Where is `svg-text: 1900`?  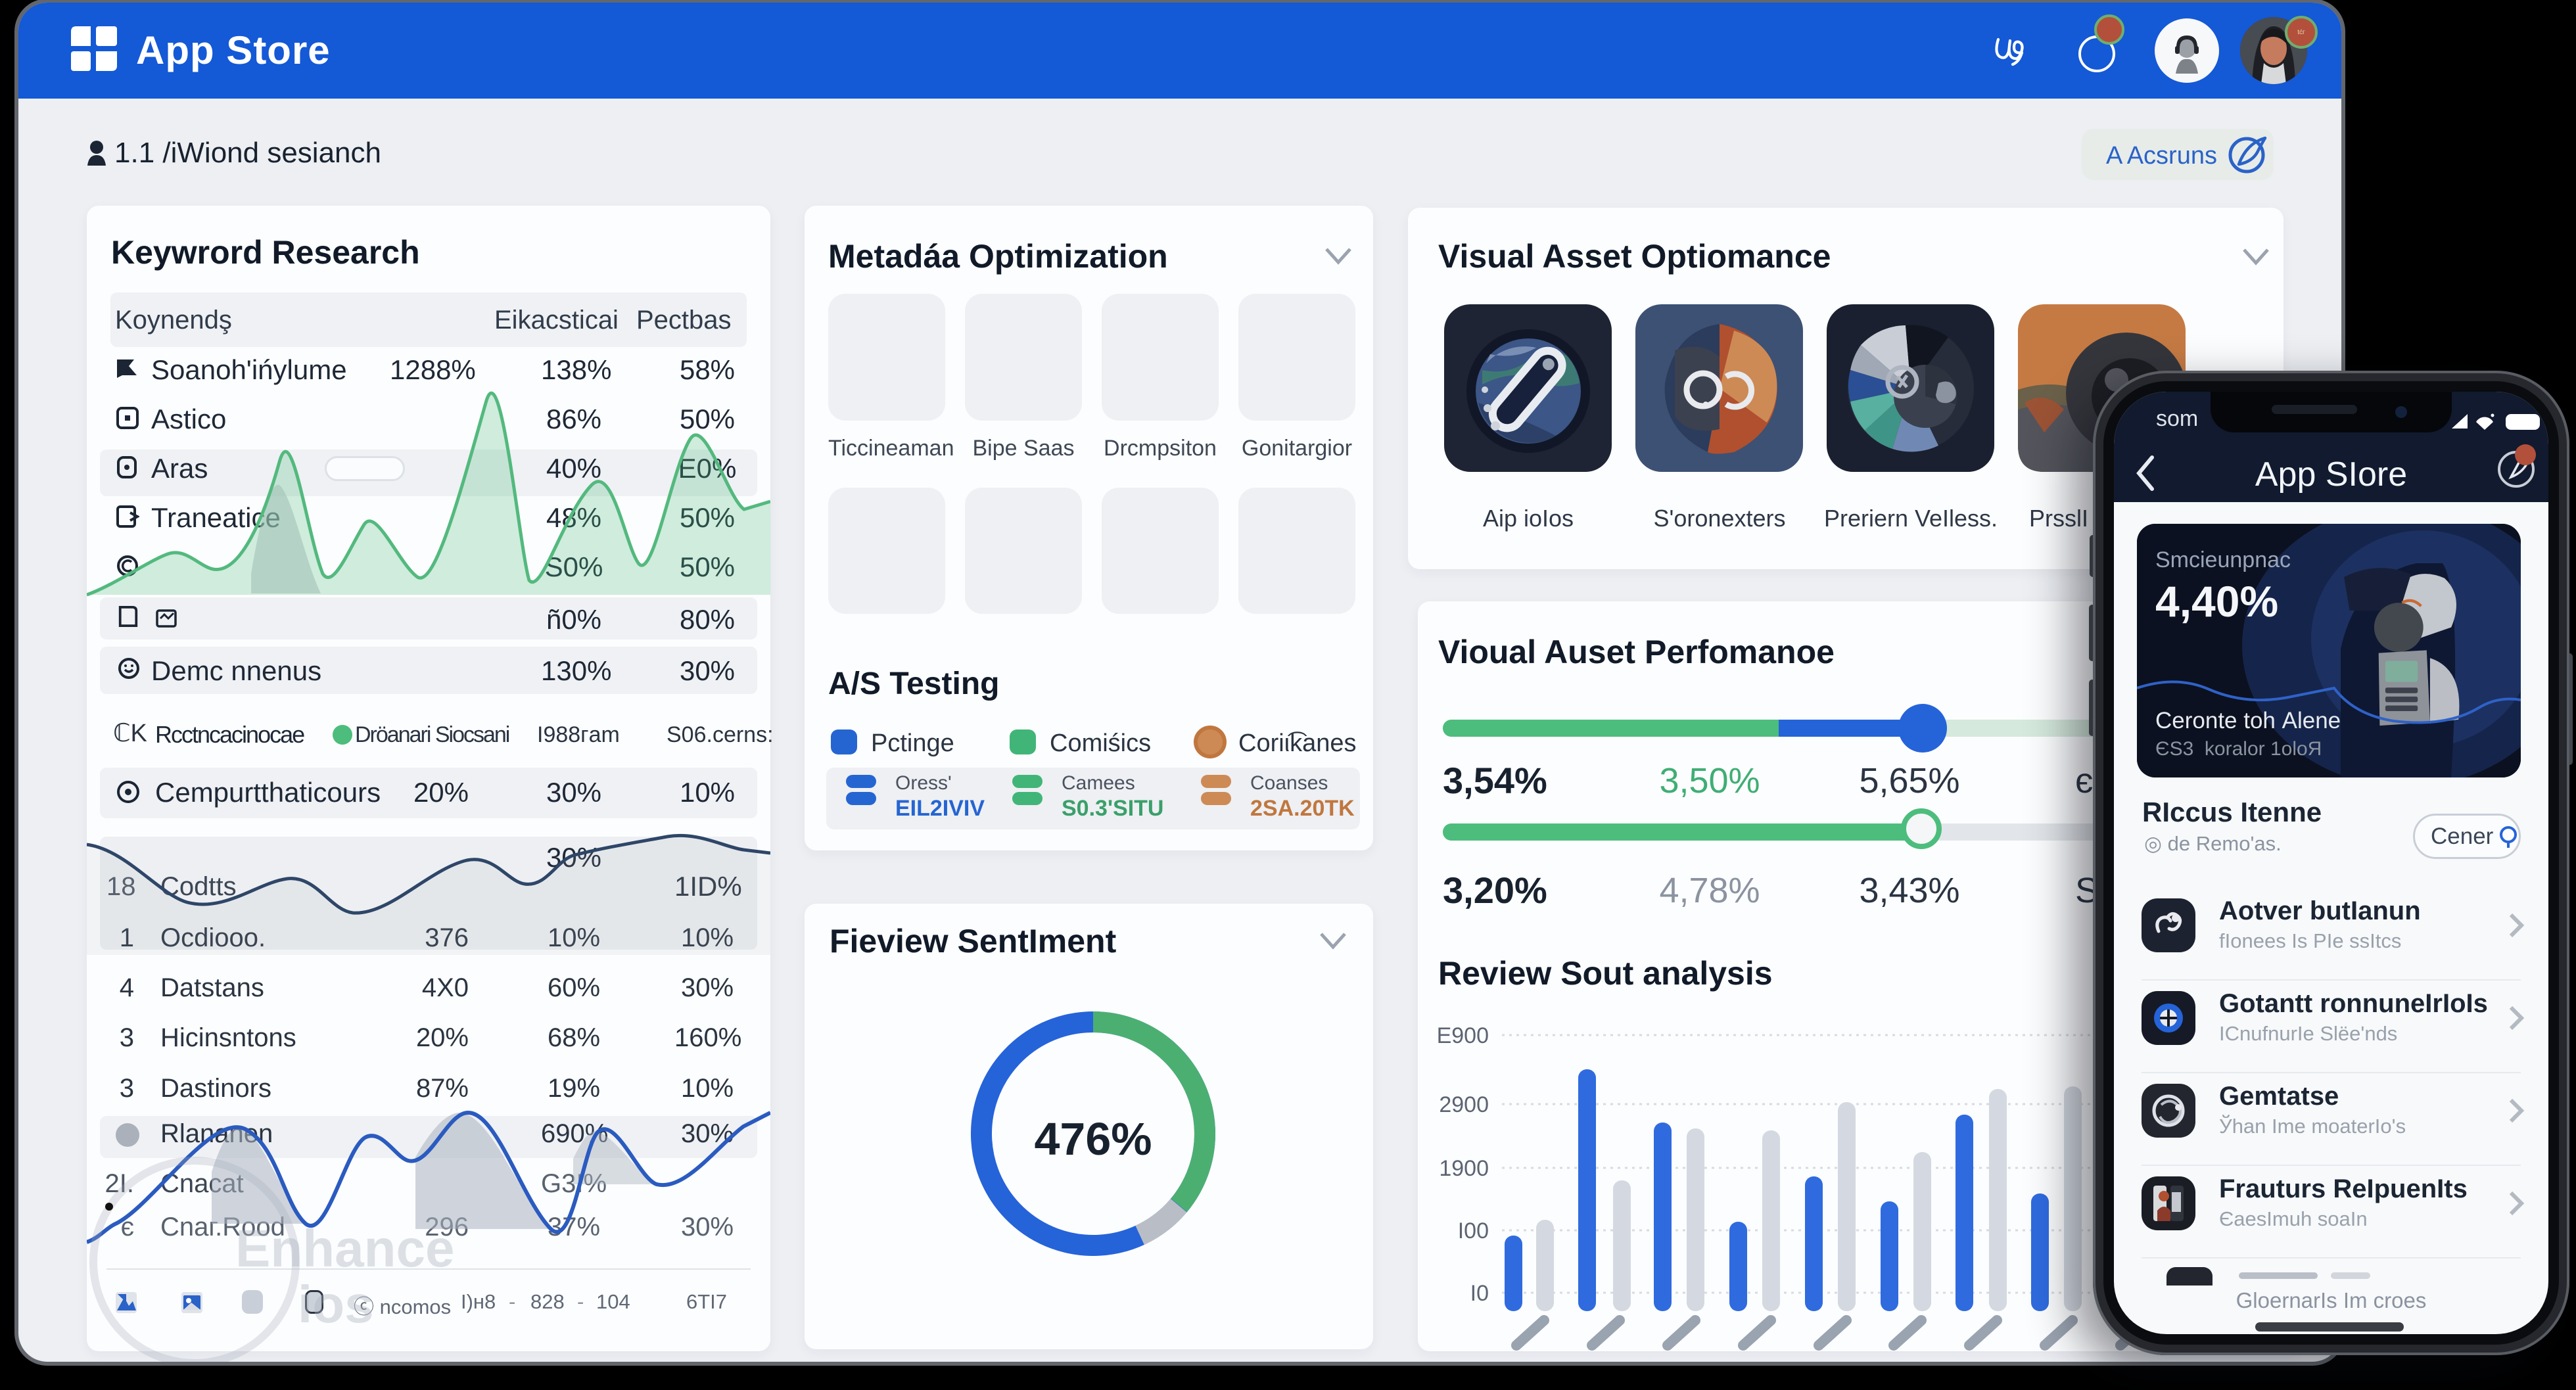 svg-text: 1900 is located at coordinates (1464, 1168).